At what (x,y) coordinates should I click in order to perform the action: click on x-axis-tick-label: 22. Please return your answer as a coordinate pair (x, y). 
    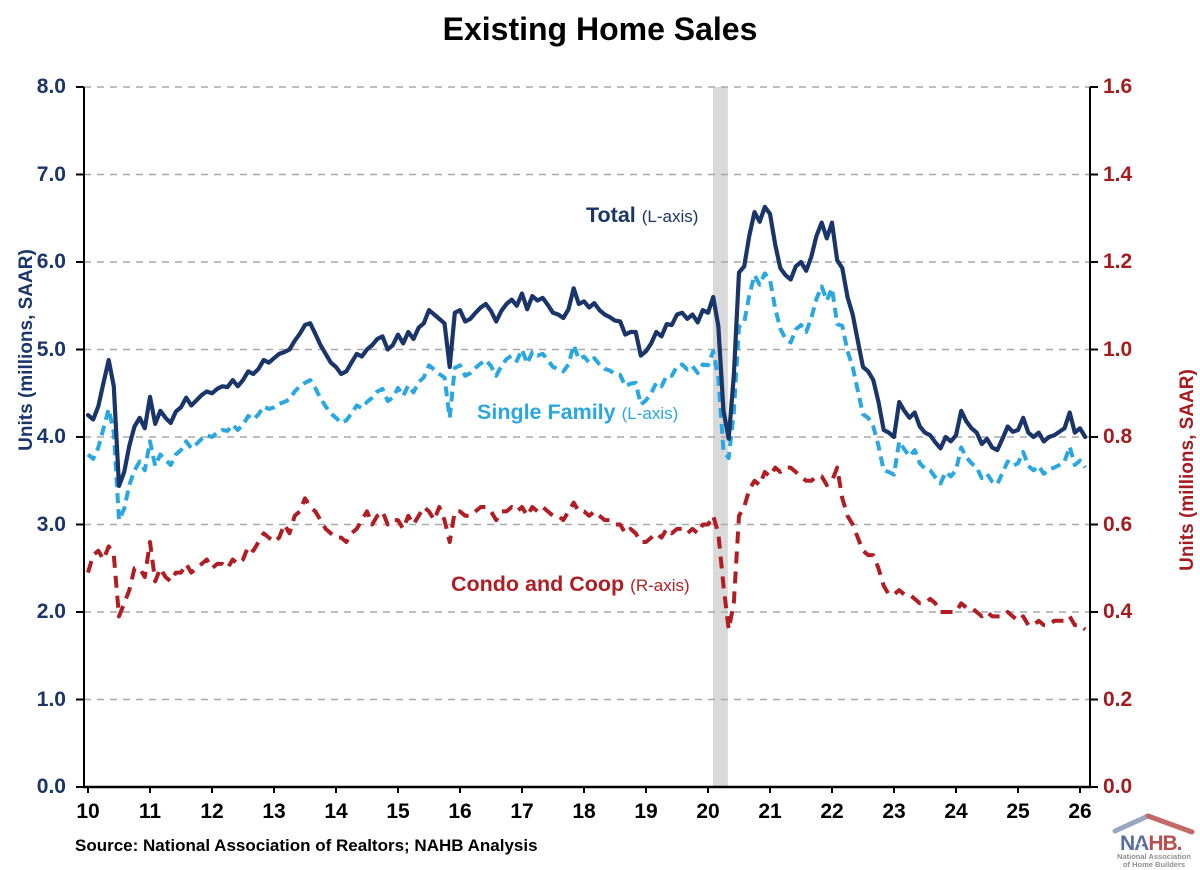
    Looking at the image, I should click on (832, 811).